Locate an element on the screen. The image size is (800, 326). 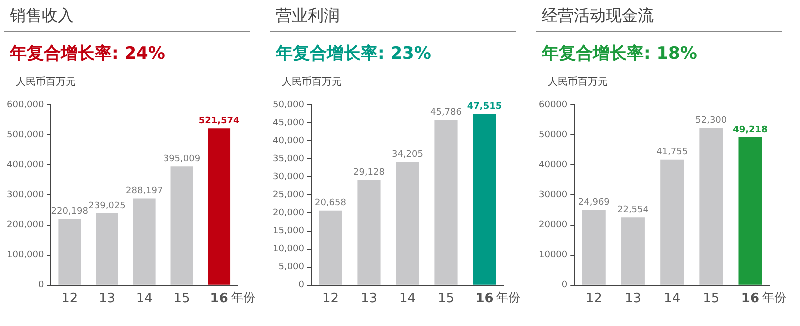
data-label: 34,205 is located at coordinates (408, 155).